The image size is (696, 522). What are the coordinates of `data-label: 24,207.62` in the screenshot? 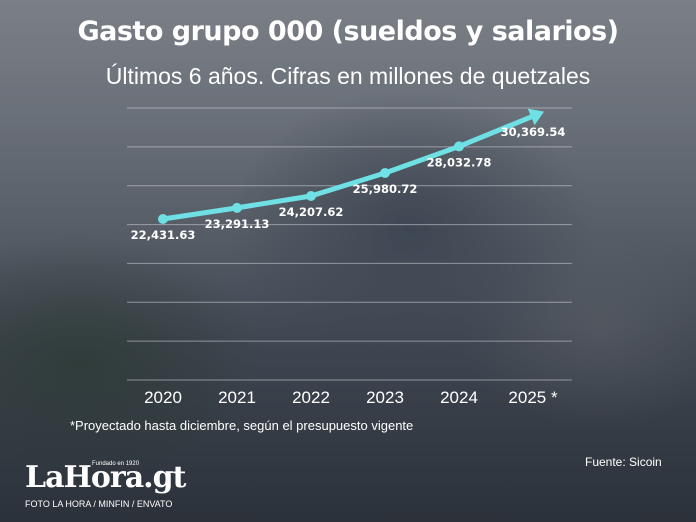 It's located at (311, 212).